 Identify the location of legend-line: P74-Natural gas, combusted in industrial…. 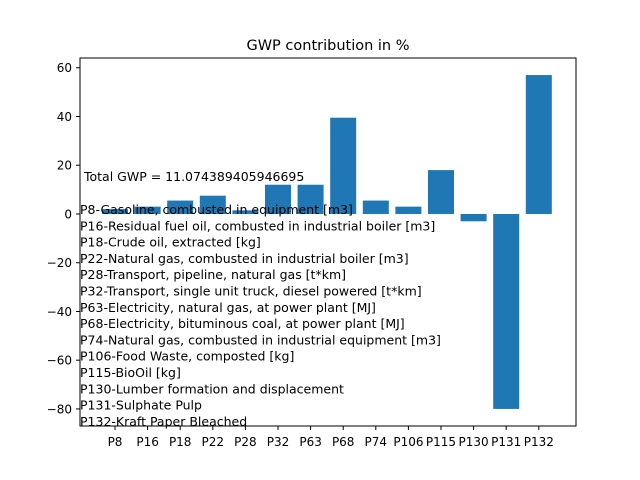
(260, 339).